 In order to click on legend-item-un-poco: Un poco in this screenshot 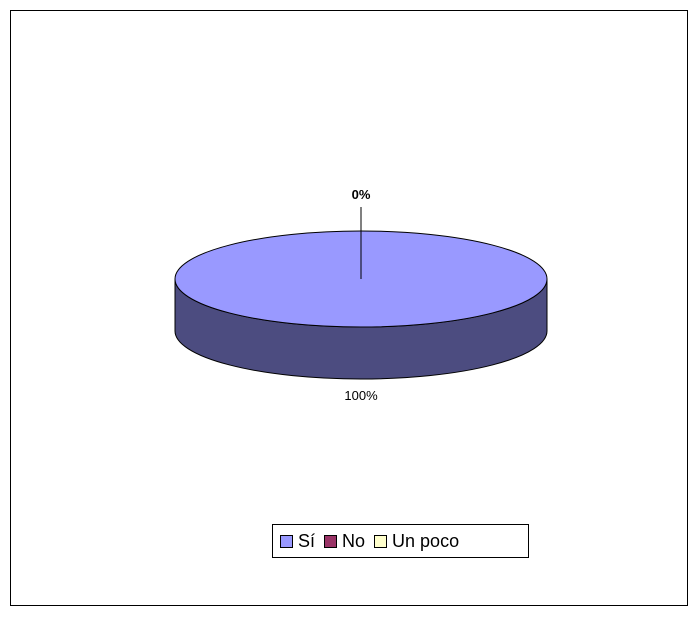, I will do `click(416, 541)`.